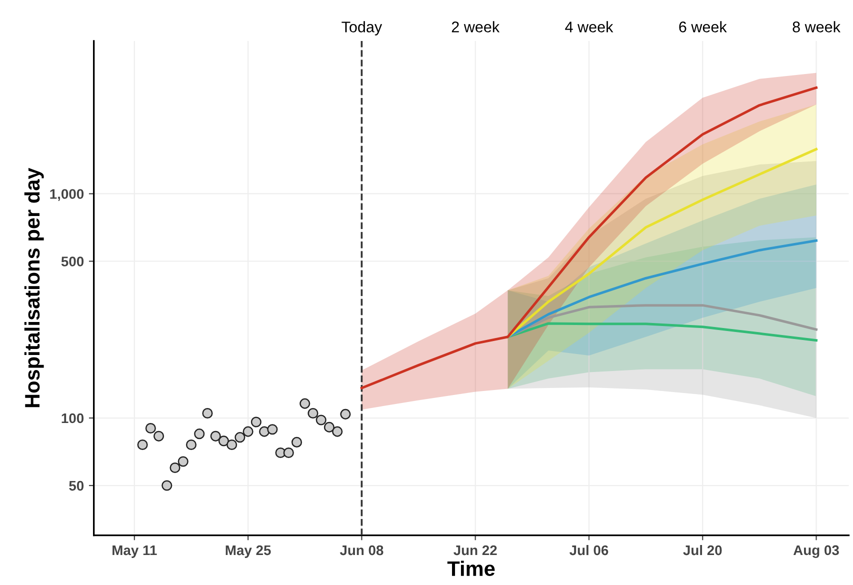  I want to click on x-tick-label: May 25, so click(248, 551).